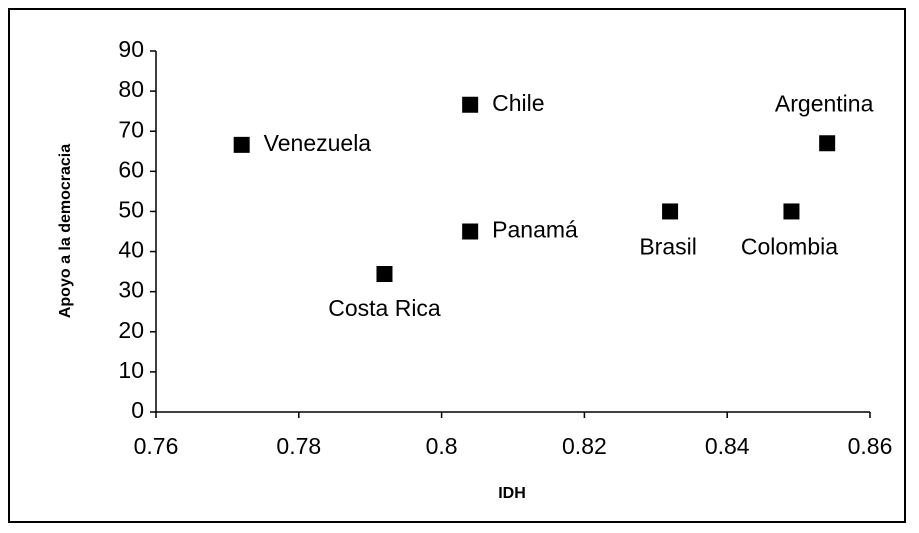 The height and width of the screenshot is (533, 919). What do you see at coordinates (442, 446) in the screenshot?
I see `x-tick-label: 0.8` at bounding box center [442, 446].